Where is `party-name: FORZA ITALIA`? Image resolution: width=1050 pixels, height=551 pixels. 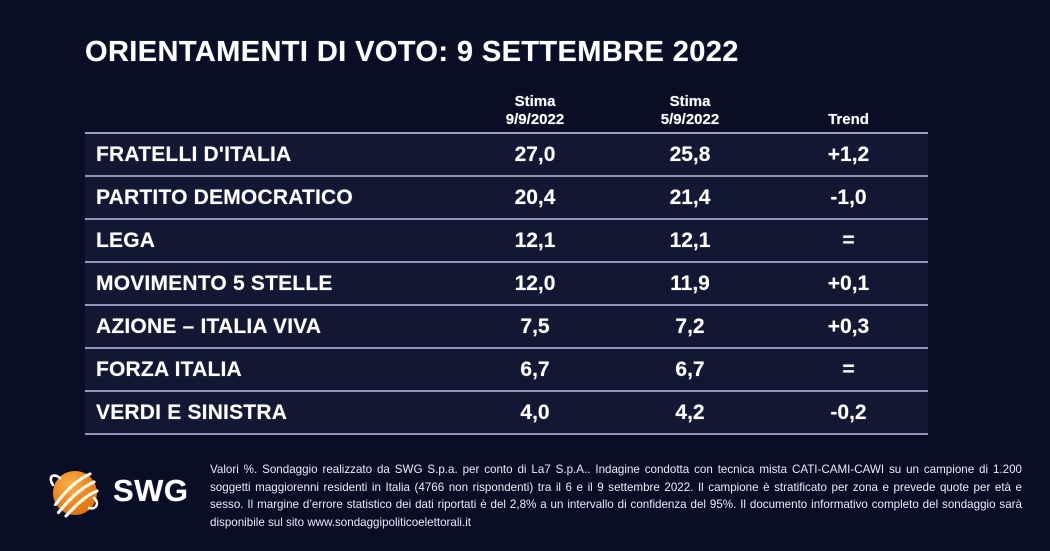
party-name: FORZA ITALIA is located at coordinates (169, 369).